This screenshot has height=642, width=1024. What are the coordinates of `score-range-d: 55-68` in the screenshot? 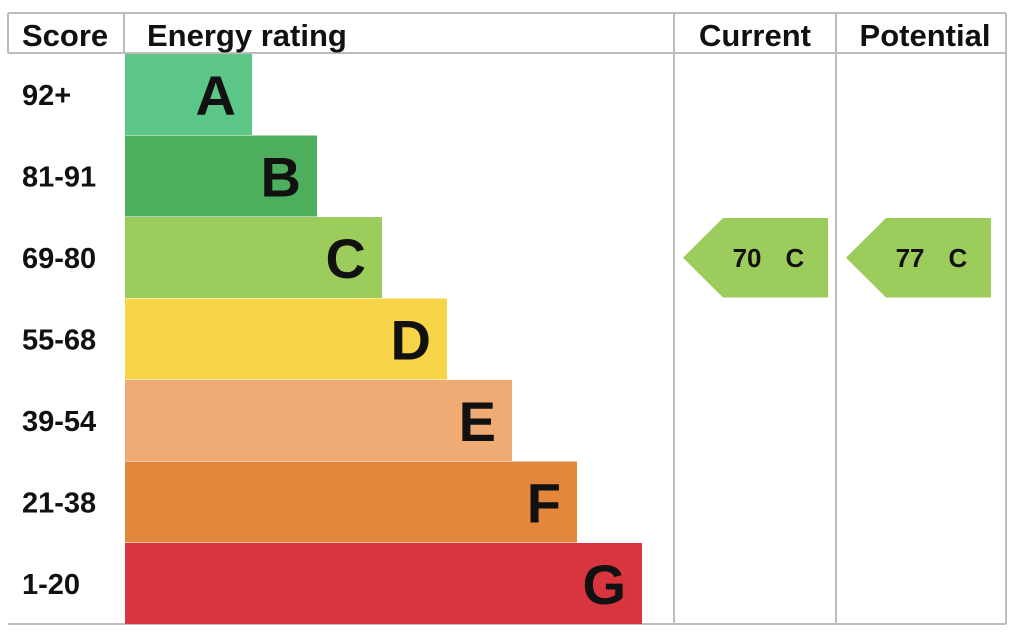 It's located at (59, 340).